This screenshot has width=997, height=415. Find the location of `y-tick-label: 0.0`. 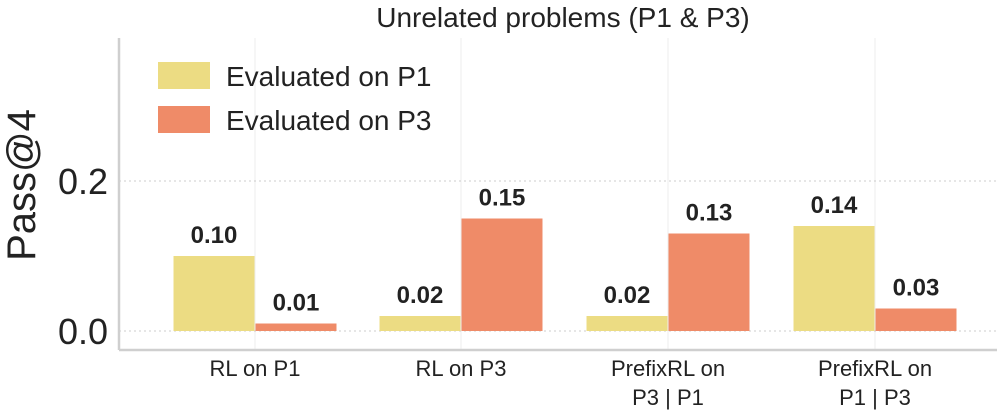

y-tick-label: 0.0 is located at coordinates (83, 331).